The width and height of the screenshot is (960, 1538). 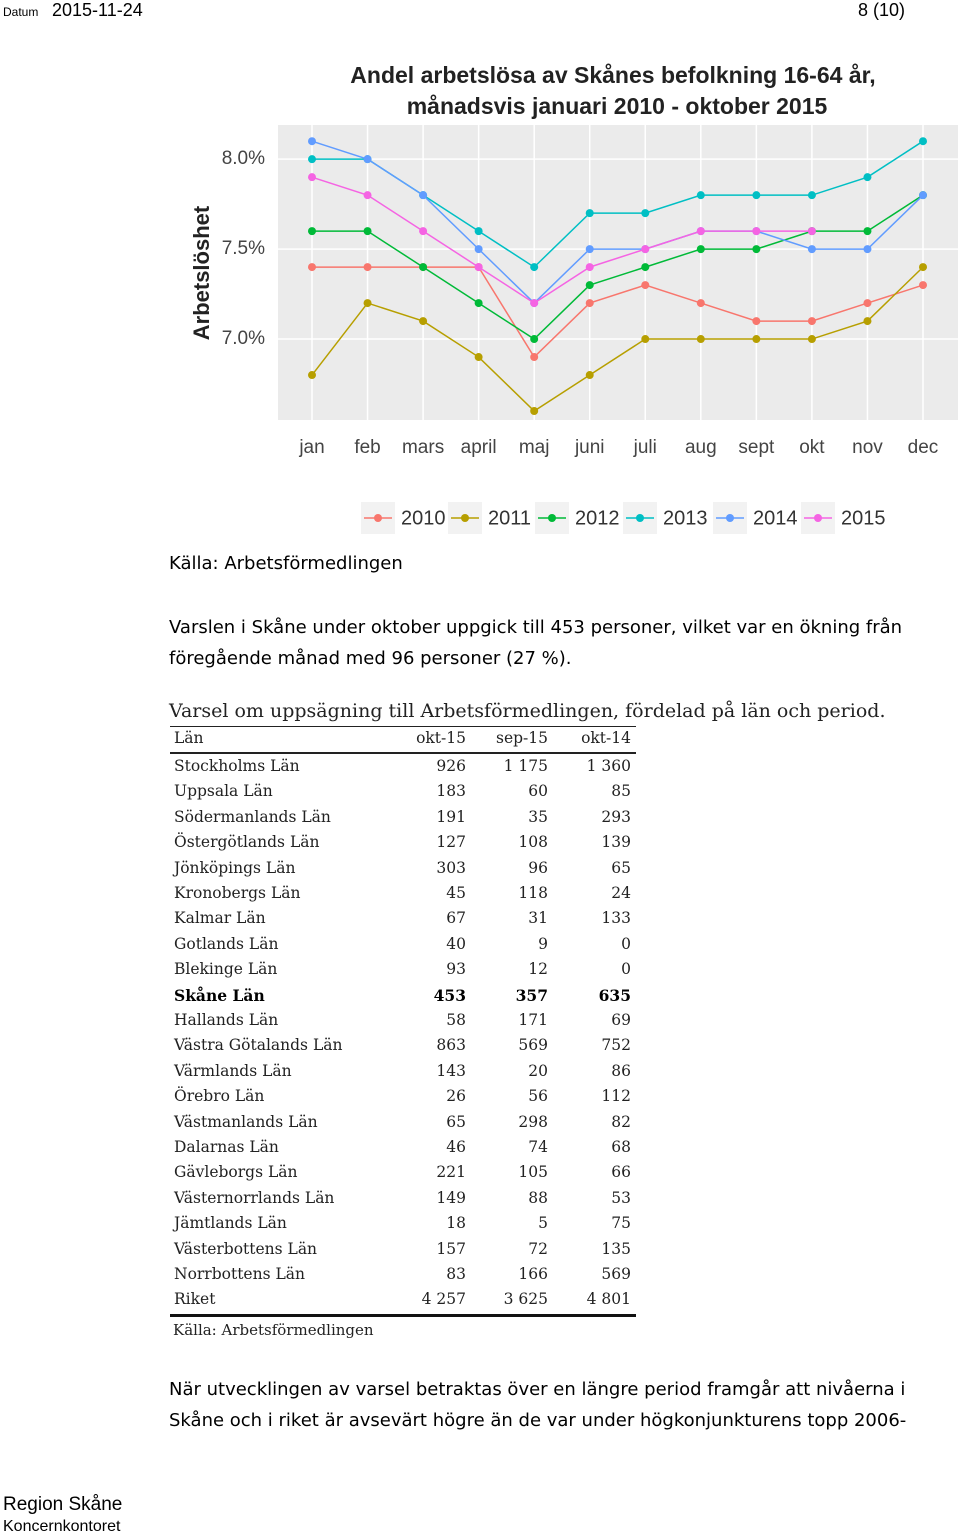 I want to click on table-cell: 88, so click(x=538, y=1197).